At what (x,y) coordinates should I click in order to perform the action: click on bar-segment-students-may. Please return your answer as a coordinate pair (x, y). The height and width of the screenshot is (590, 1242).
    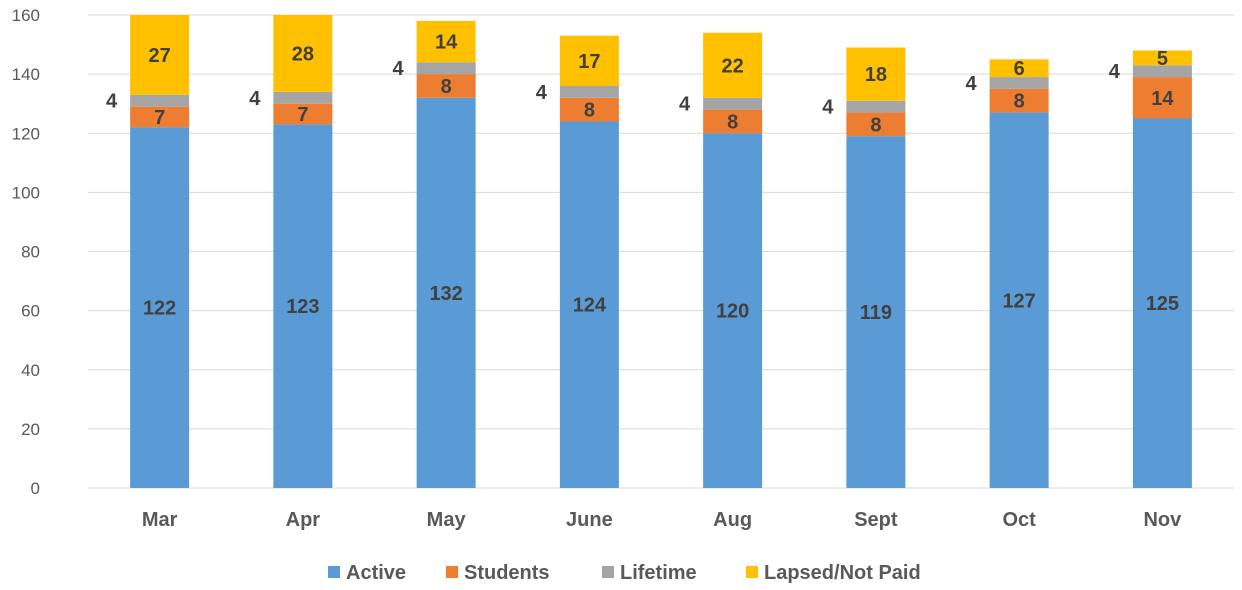
    Looking at the image, I should click on (446, 86).